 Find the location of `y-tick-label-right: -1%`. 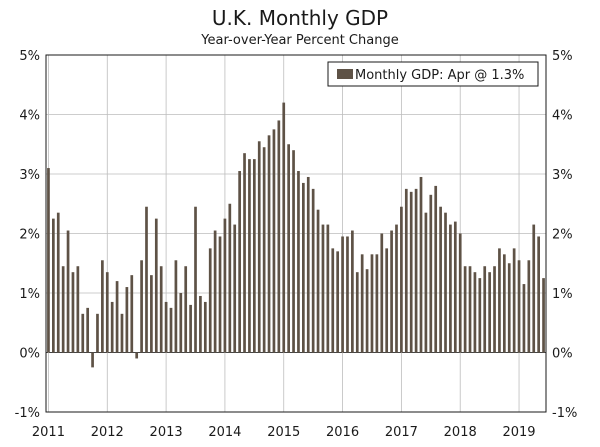

y-tick-label-right: -1% is located at coordinates (564, 413).